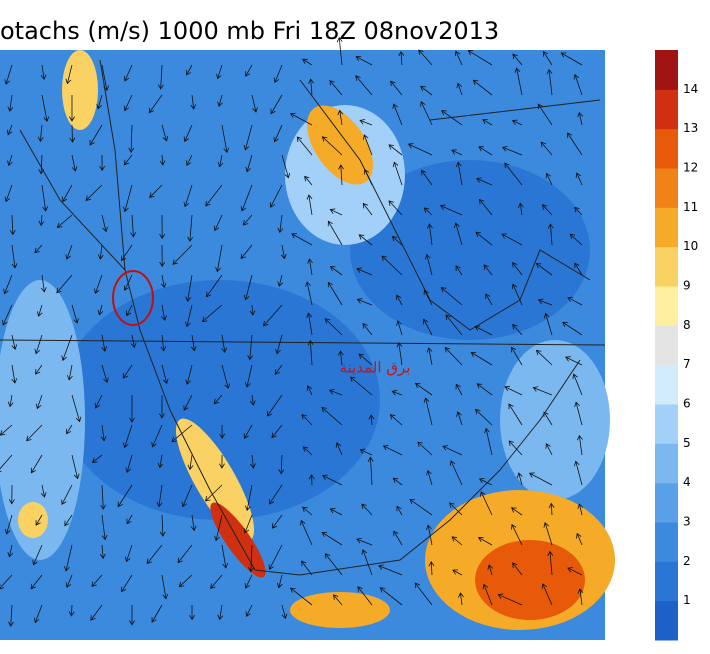 The width and height of the screenshot is (710, 654). Describe the element at coordinates (666, 109) in the screenshot. I see `colorbar-swatch` at that location.